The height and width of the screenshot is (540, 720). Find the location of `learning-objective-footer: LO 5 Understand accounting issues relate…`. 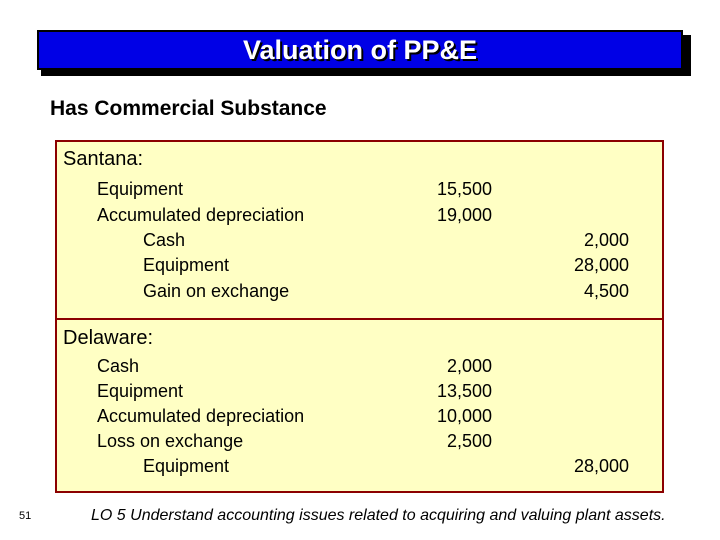

learning-objective-footer: LO 5 Understand accounting issues relate… is located at coordinates (378, 515).